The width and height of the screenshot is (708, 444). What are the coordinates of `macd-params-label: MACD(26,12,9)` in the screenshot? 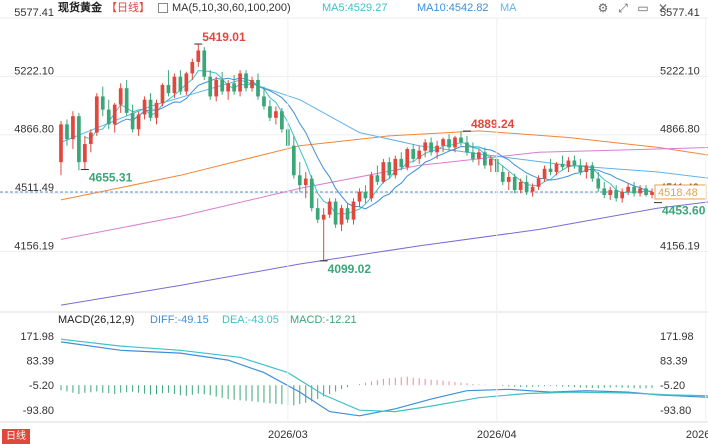 It's located at (96, 320).